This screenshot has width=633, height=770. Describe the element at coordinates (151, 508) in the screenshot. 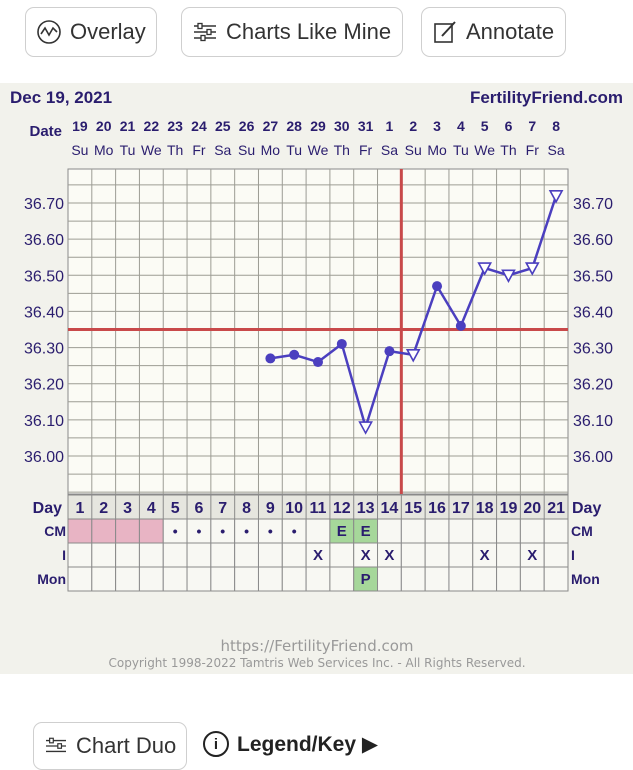

I see `day-number: 4` at that location.